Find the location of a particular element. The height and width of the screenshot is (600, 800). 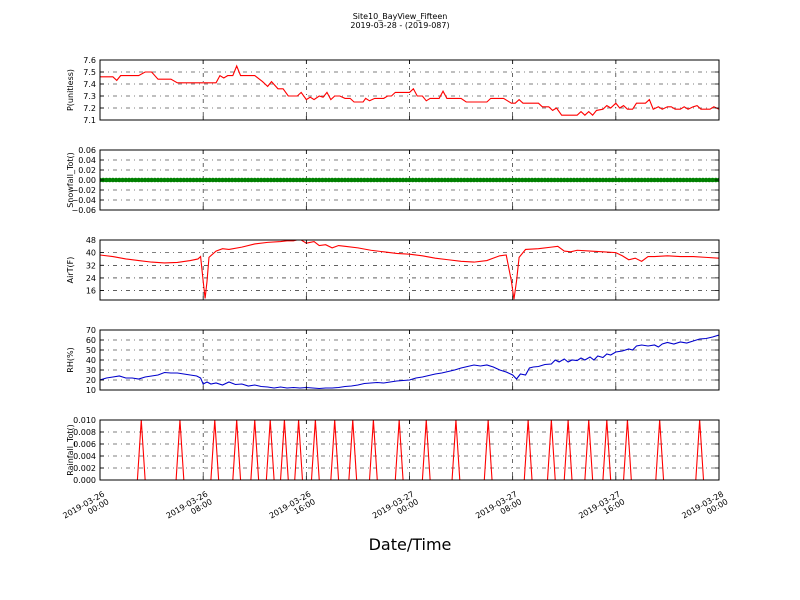

series-line is located at coordinates (409, 270).